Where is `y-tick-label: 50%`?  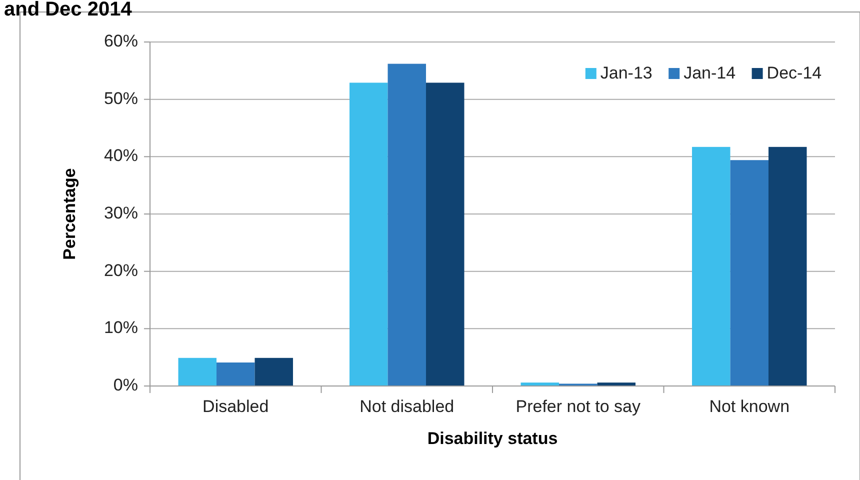
y-tick-label: 50% is located at coordinates (121, 98).